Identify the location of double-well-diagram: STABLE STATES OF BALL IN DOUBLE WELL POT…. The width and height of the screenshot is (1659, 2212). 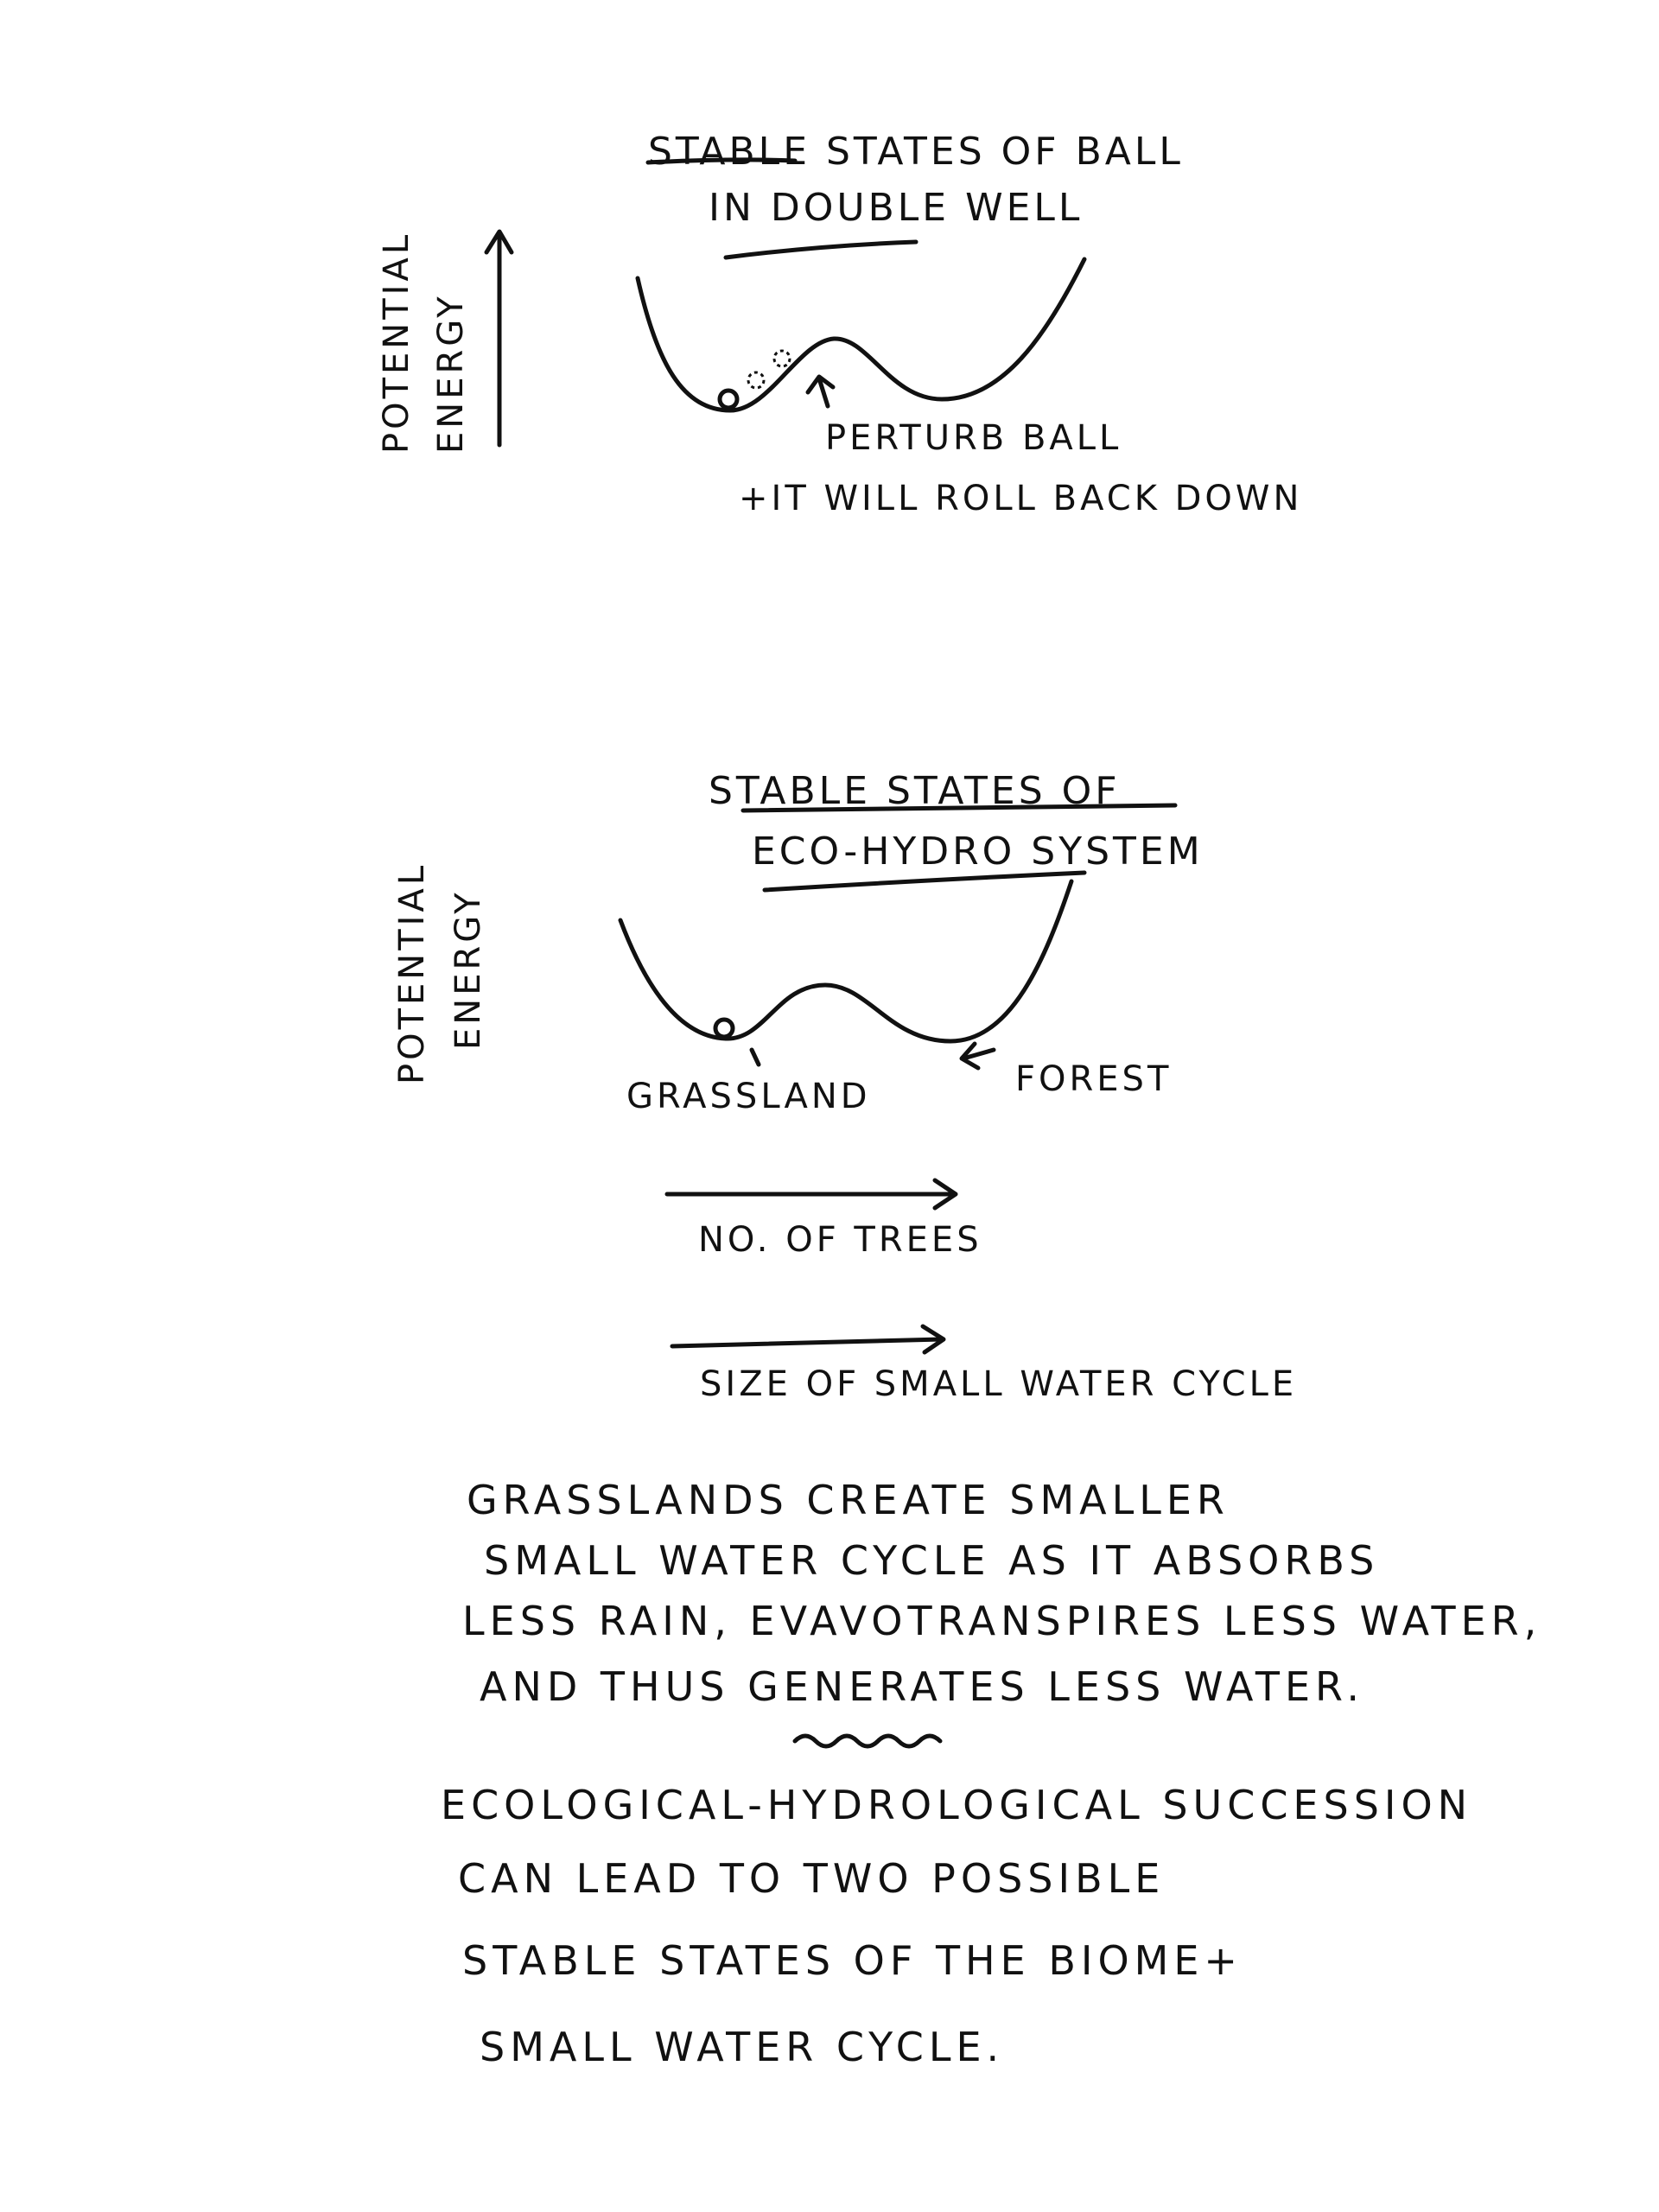
(839, 324).